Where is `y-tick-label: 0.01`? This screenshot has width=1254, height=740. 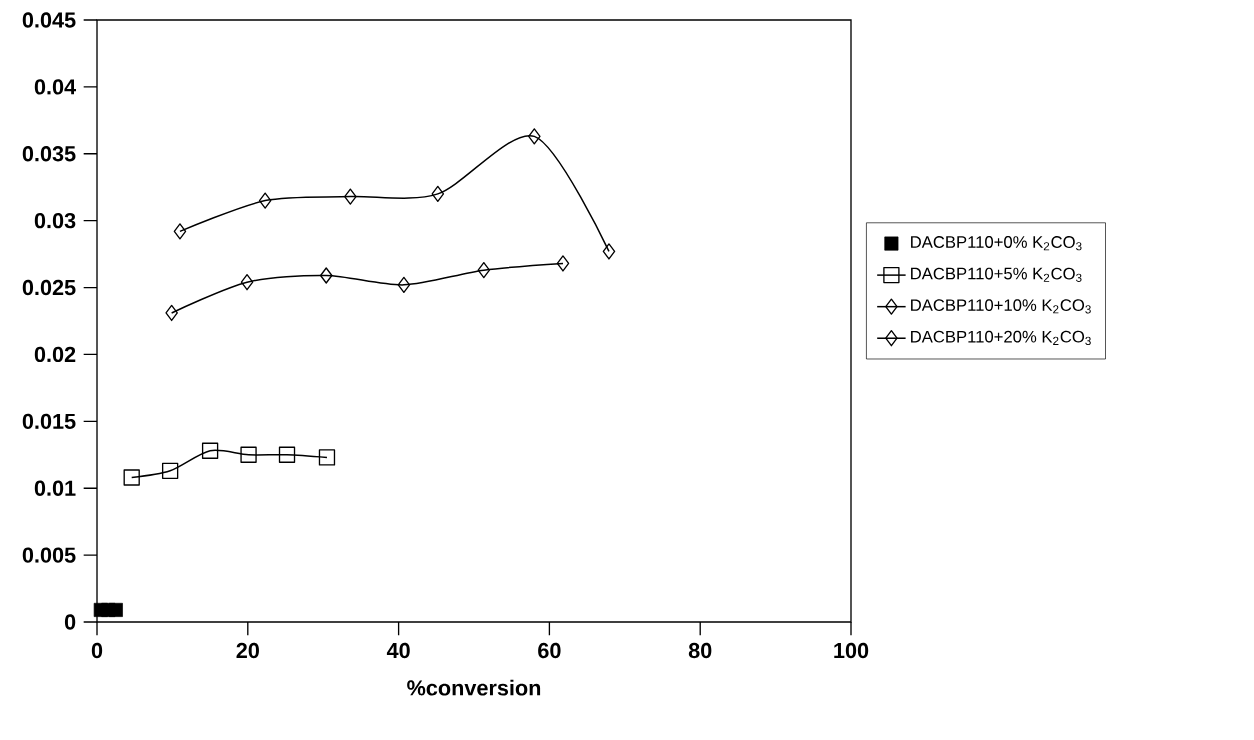
y-tick-label: 0.01 is located at coordinates (55, 488).